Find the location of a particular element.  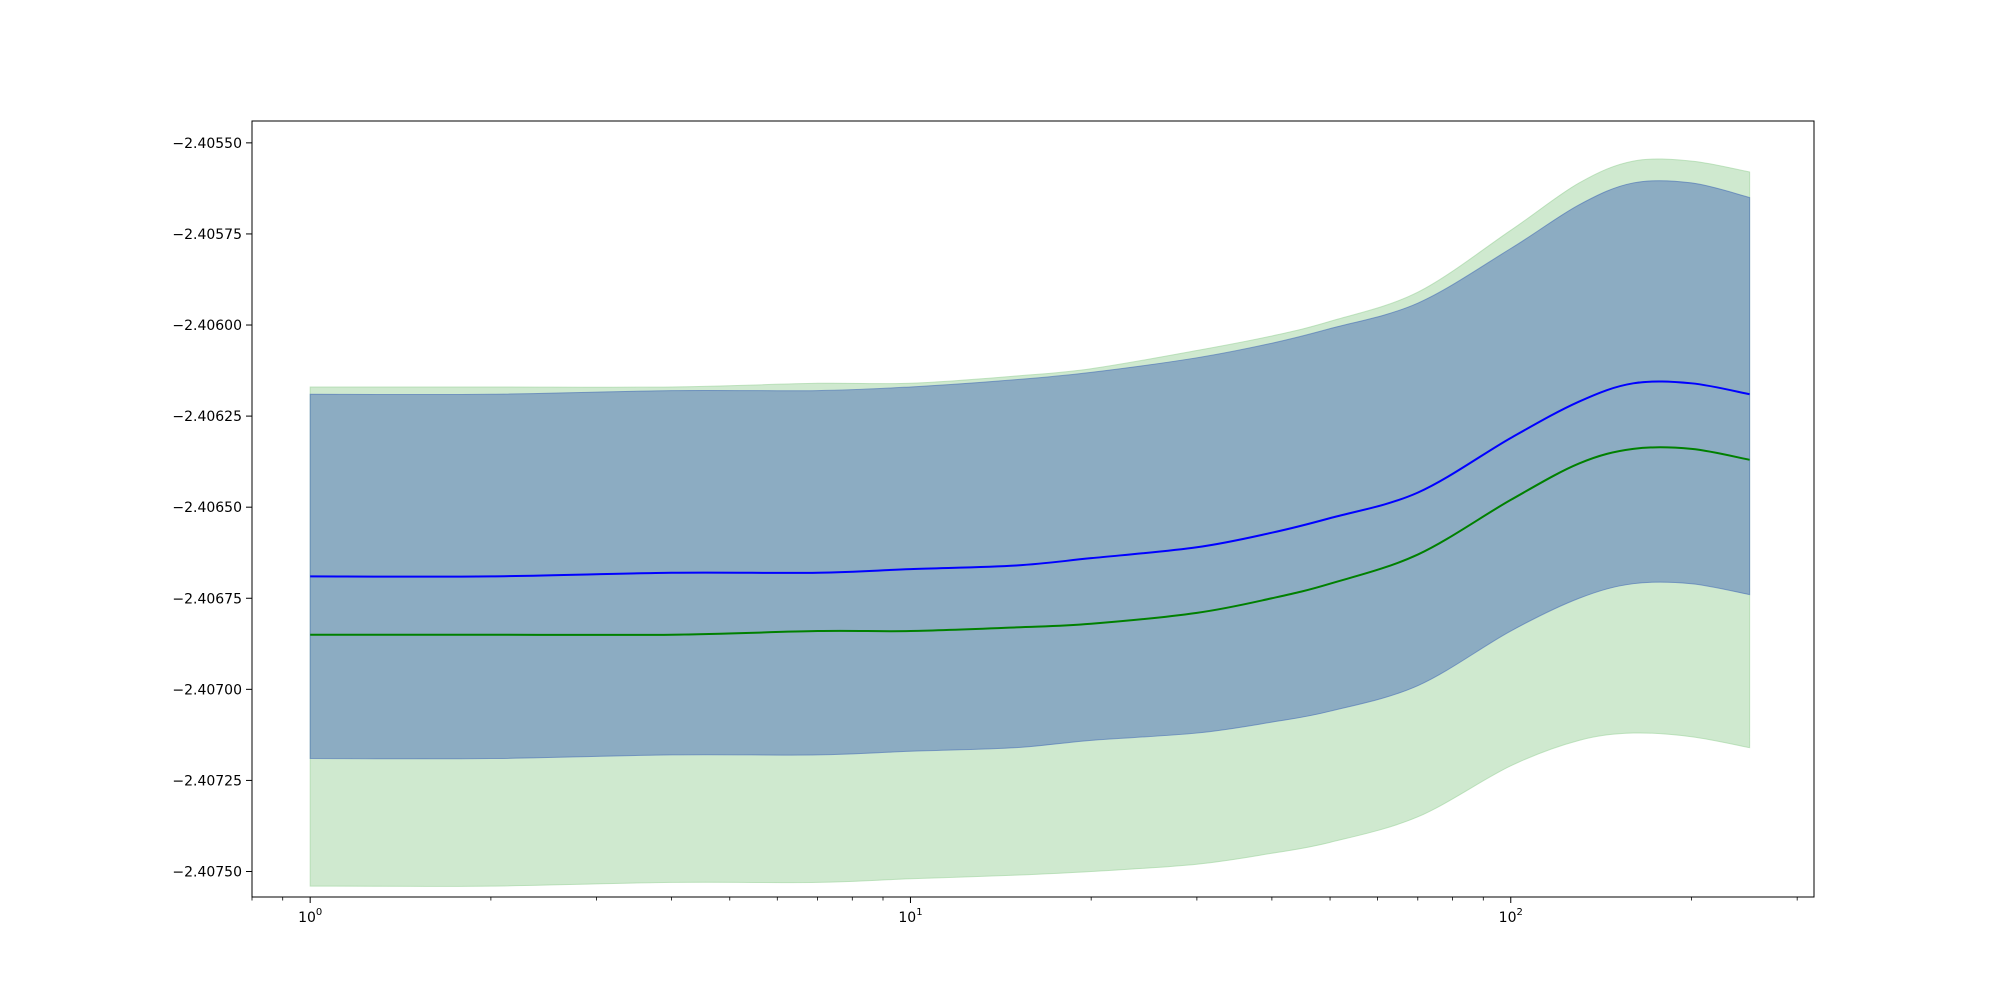

y-tick-label: −2.40650 is located at coordinates (207, 508).